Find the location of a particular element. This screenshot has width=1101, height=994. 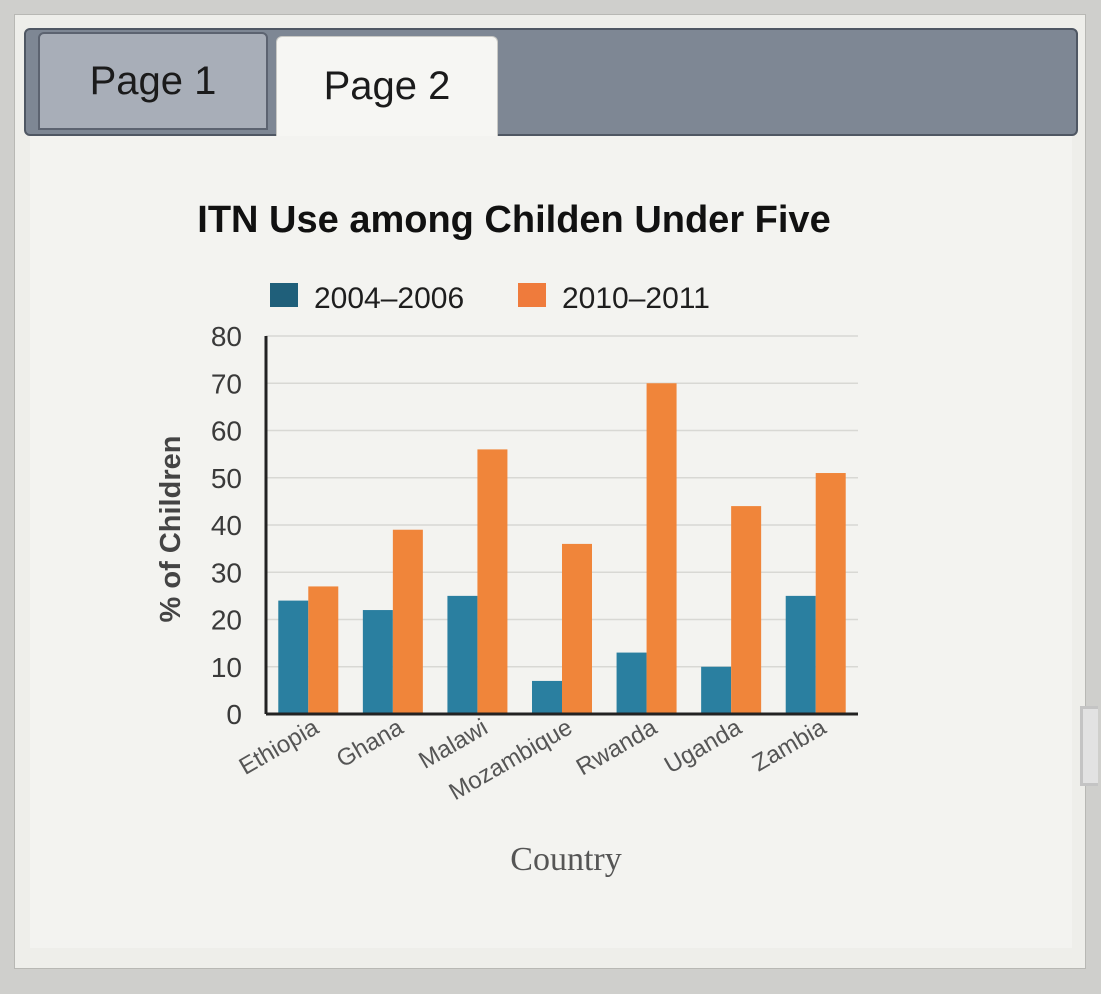

legend: 2004–2006 2010–2011 is located at coordinates (490, 298).